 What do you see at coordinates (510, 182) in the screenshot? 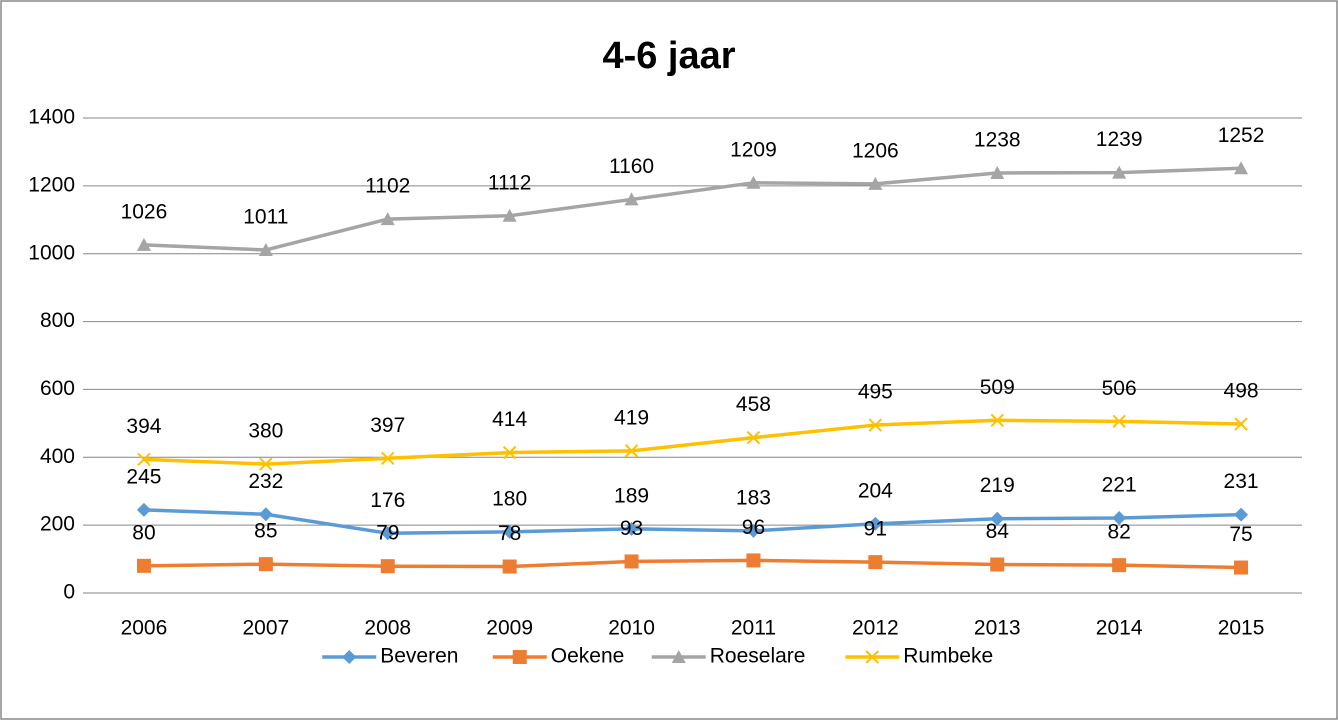
I see `data-label: 1112` at bounding box center [510, 182].